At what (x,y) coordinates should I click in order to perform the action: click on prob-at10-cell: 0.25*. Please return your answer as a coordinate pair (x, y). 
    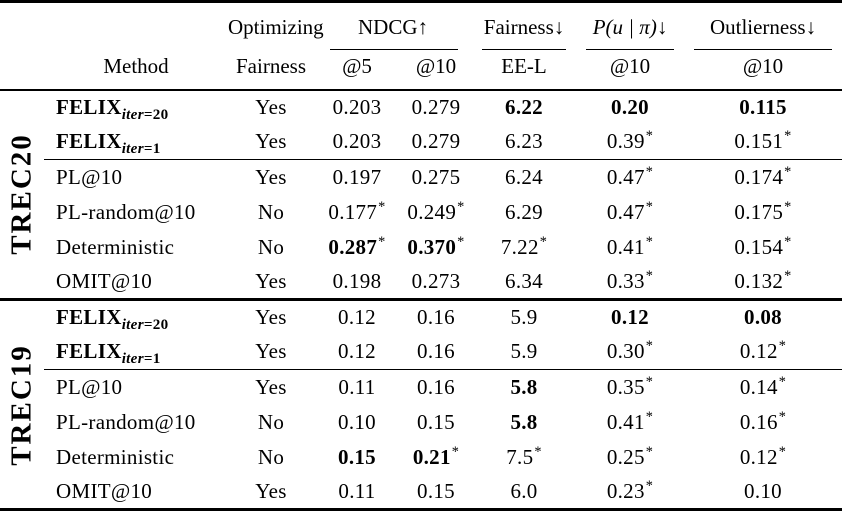
    Looking at the image, I should click on (630, 457).